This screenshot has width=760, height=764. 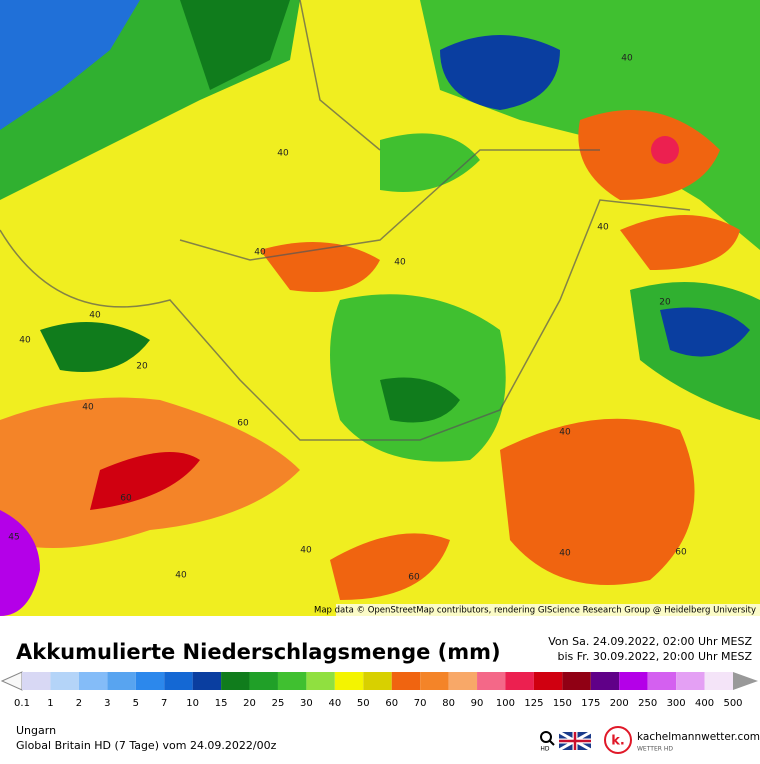 What do you see at coordinates (278, 703) in the screenshot?
I see `legend-label: 25` at bounding box center [278, 703].